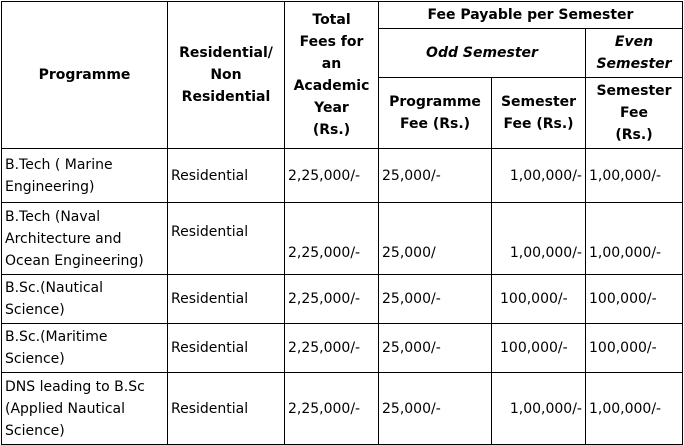 This screenshot has height=445, width=684. Describe the element at coordinates (226, 75) in the screenshot. I see `header-residential: Residential/ Non Residential` at that location.